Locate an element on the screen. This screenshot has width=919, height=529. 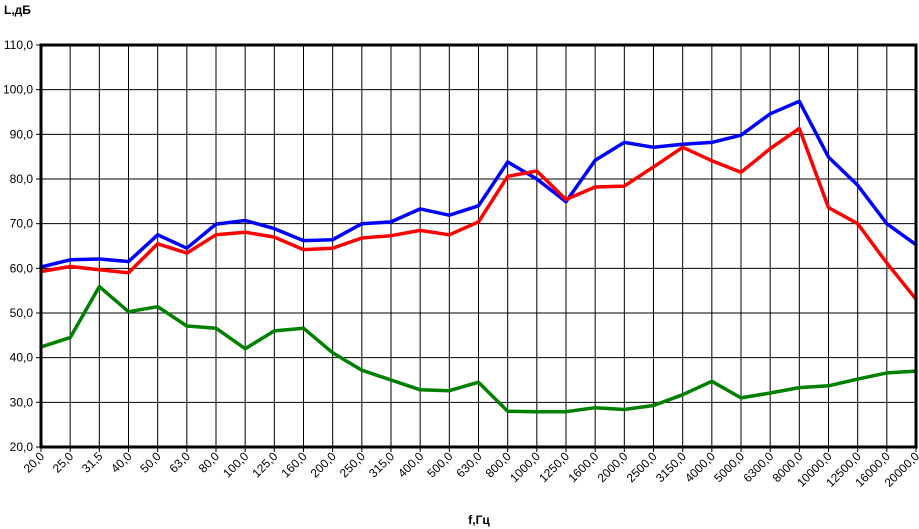
y-tick-label: 40,0 is located at coordinates (22, 358).